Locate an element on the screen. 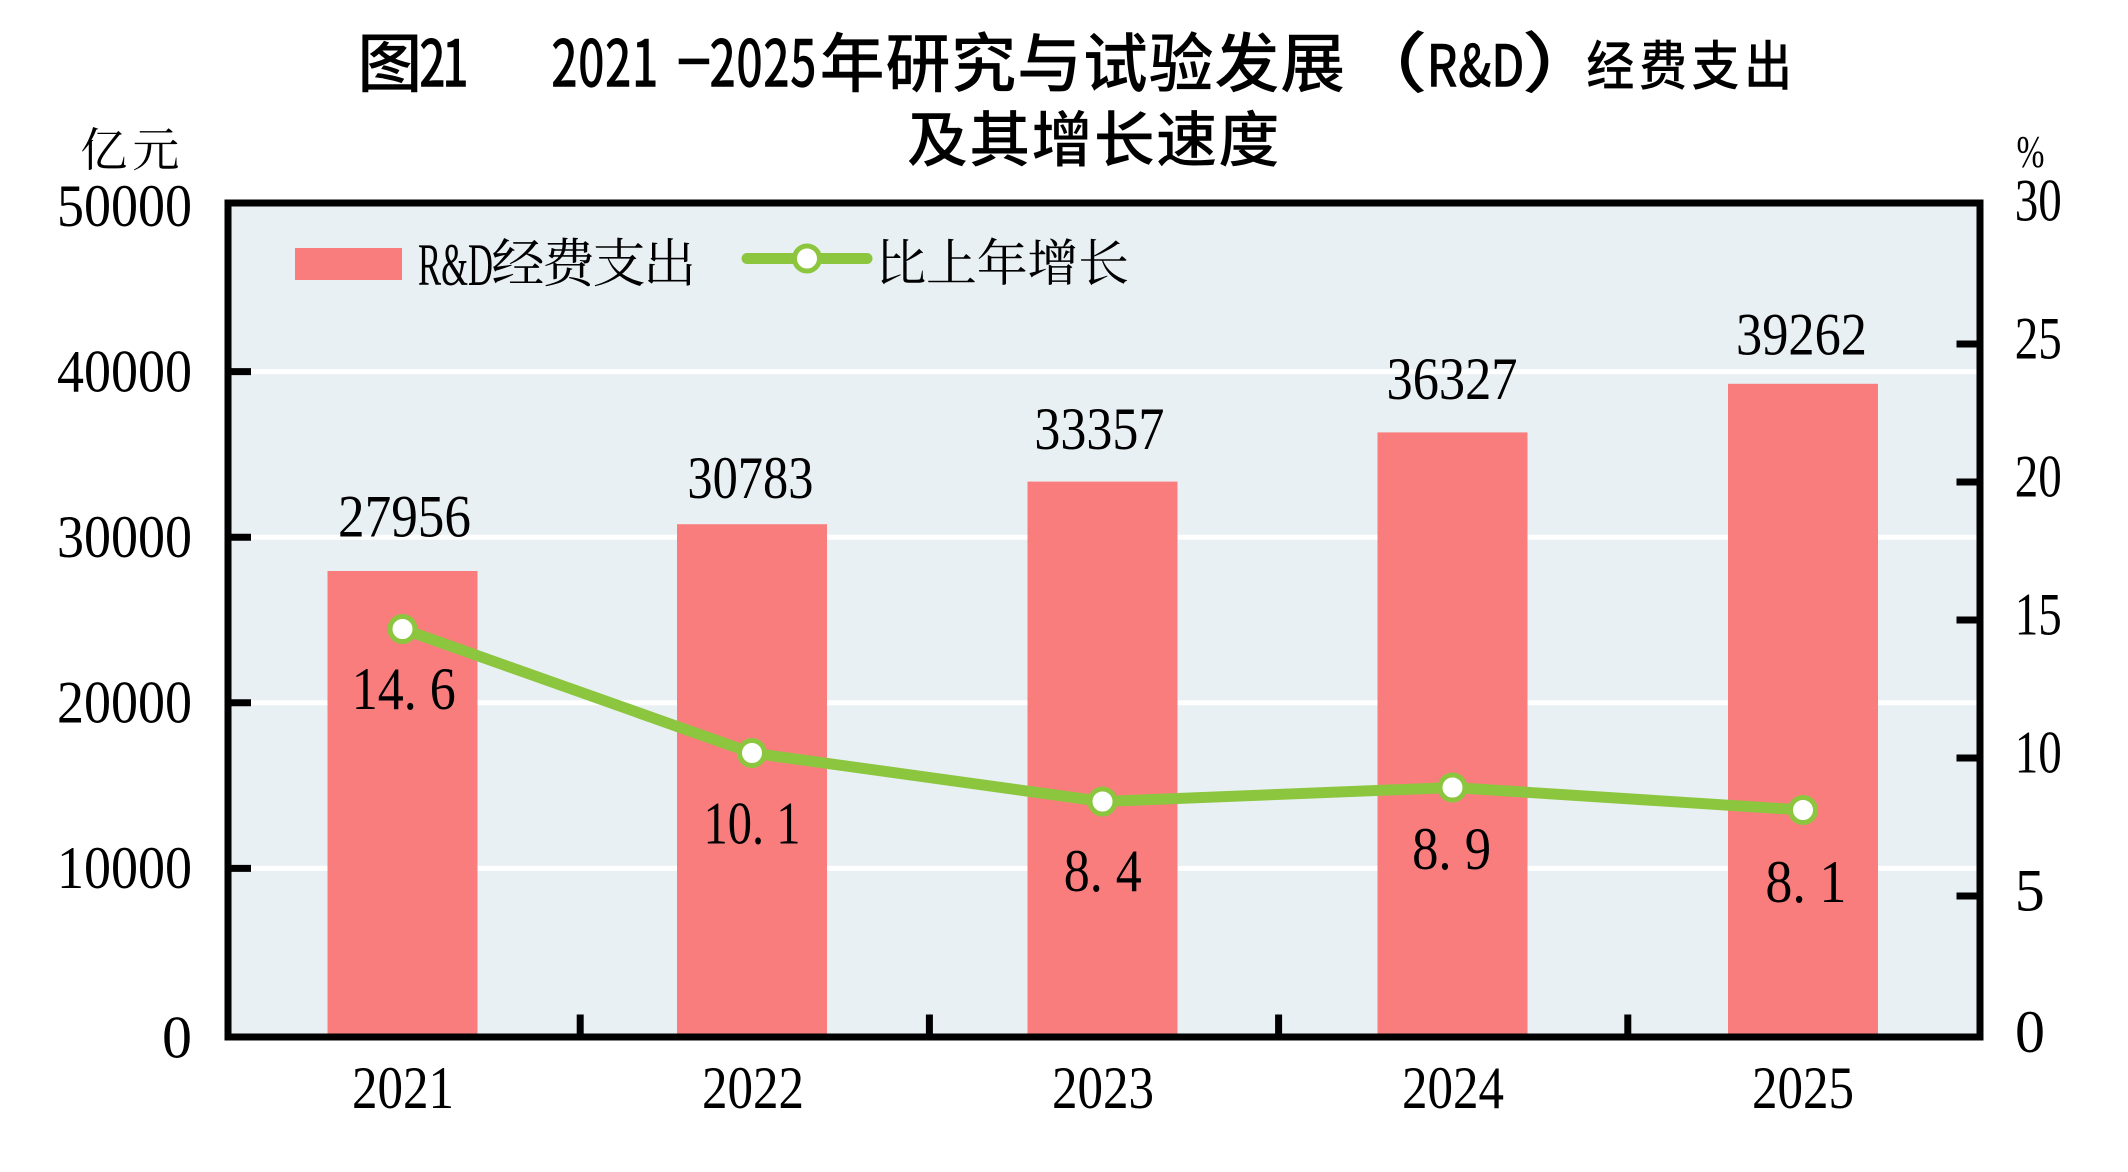 Image resolution: width=2128 pixels, height=1172 pixels. svg-text: 8. 1 is located at coordinates (1805, 882).